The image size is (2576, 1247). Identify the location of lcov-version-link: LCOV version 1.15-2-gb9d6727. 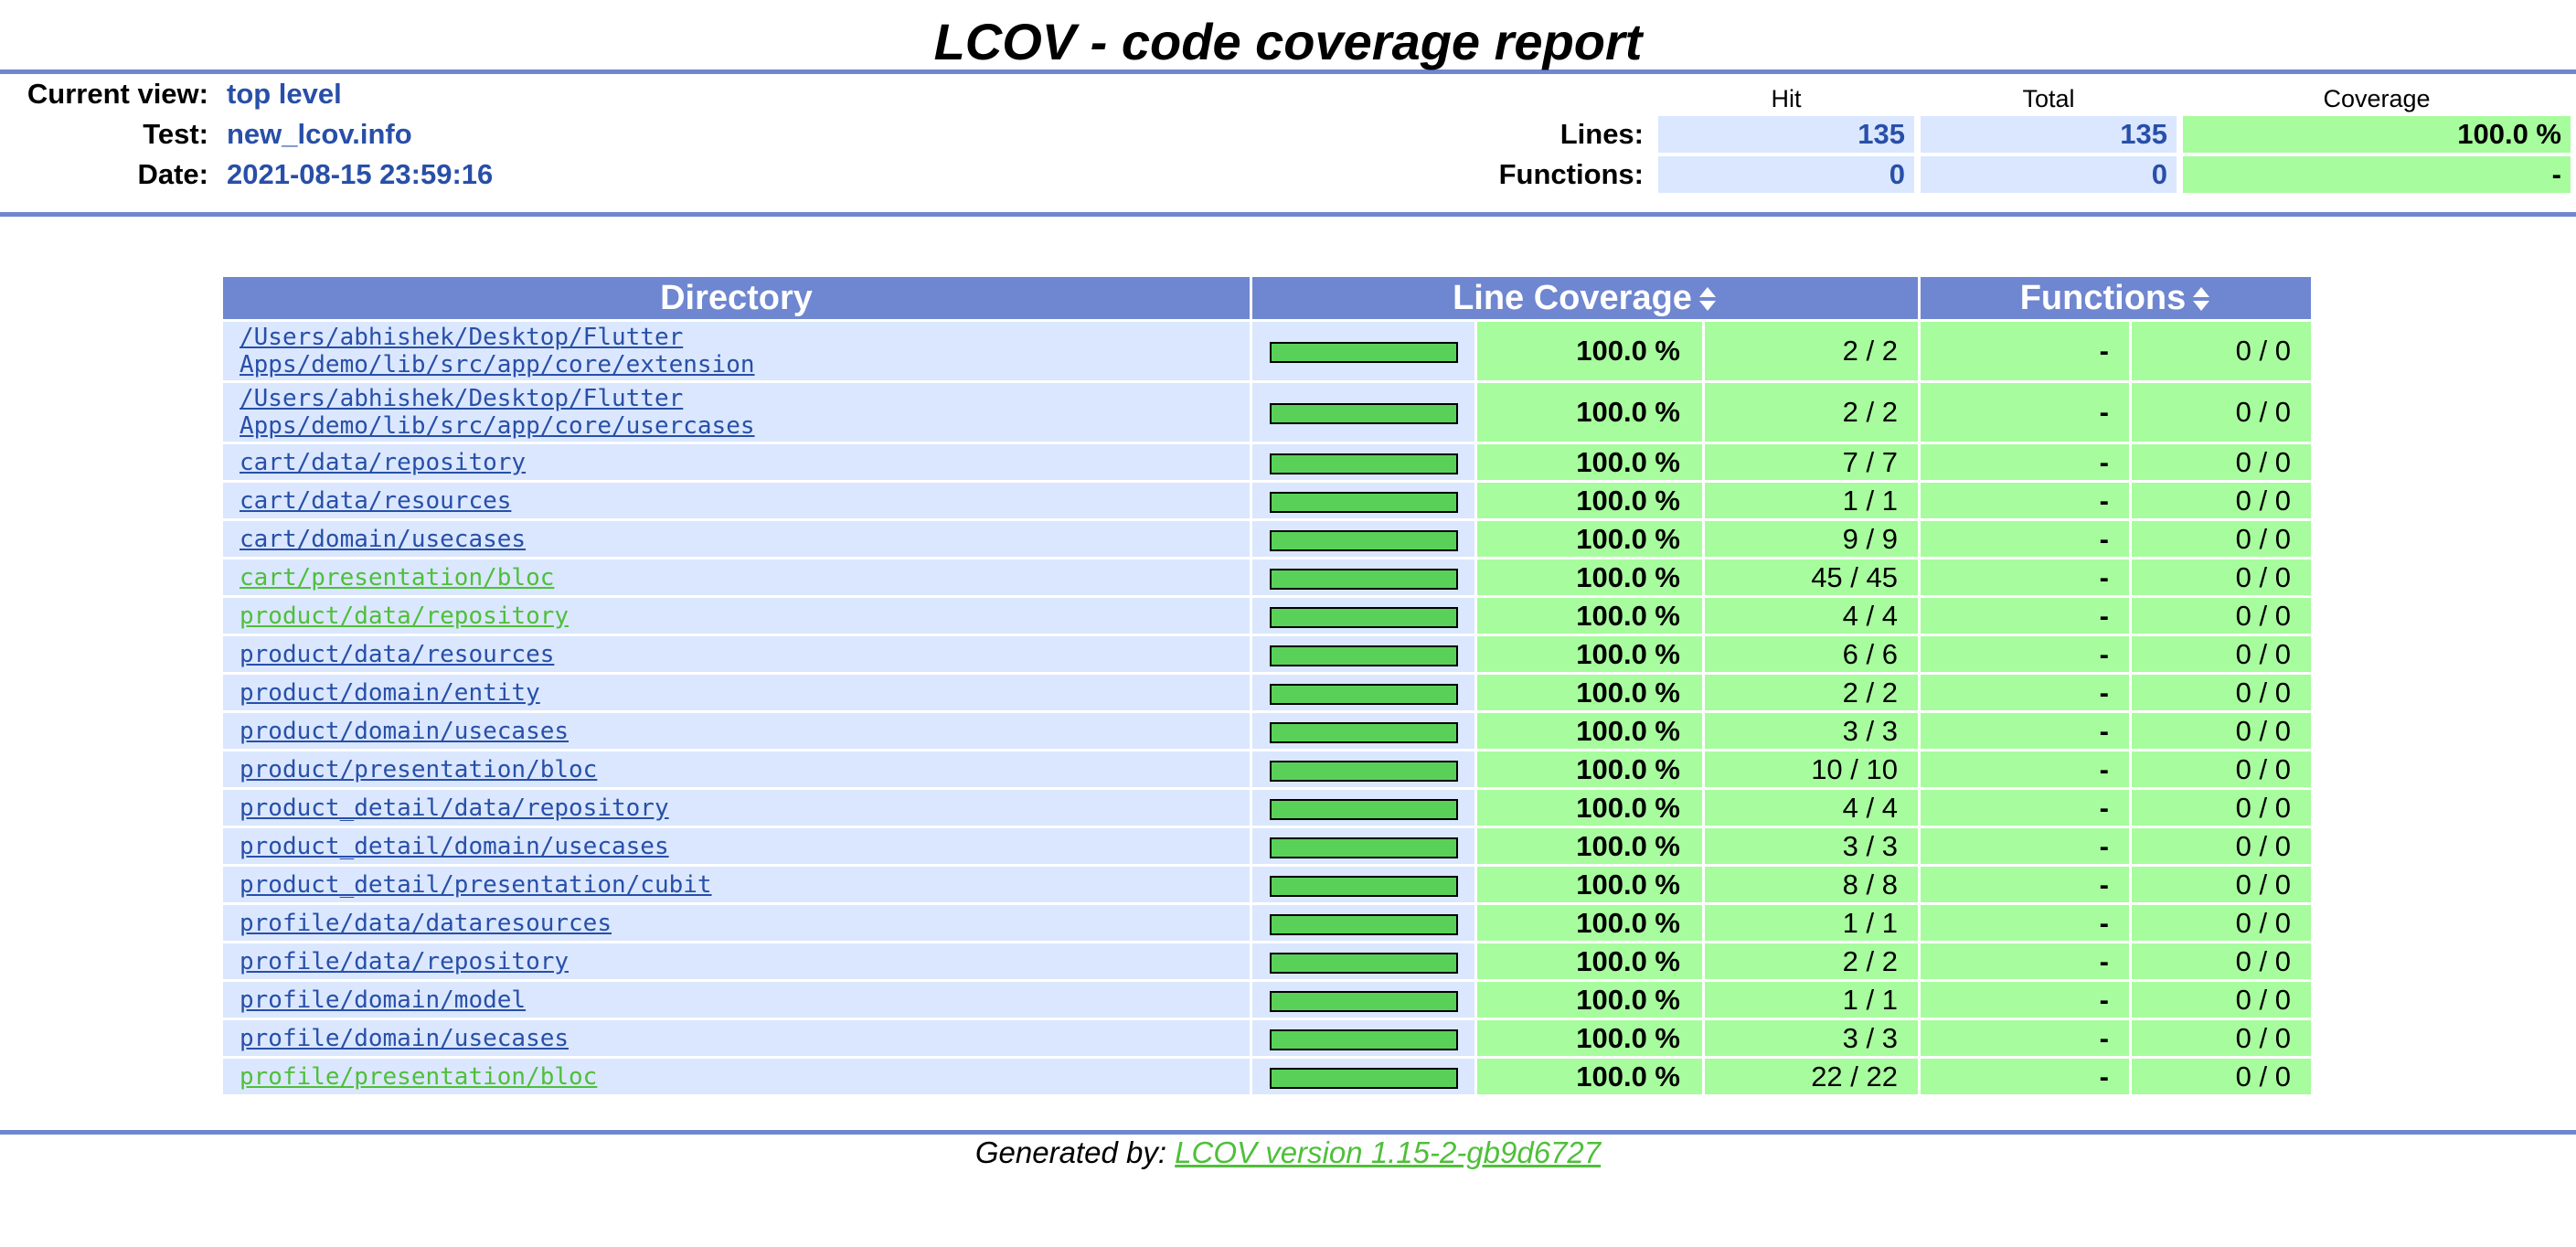
(1388, 1152).